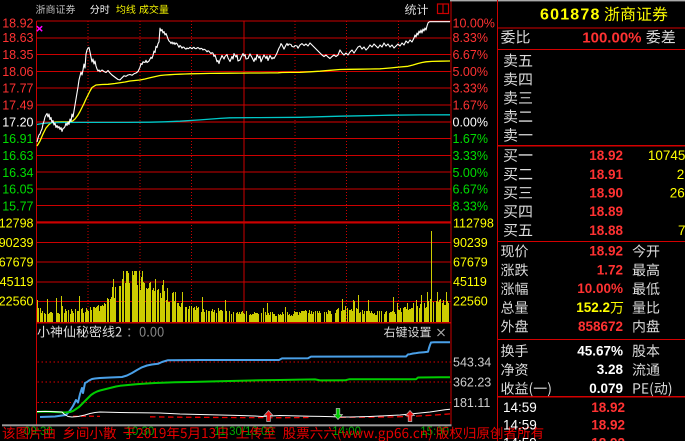  I want to click on svg-text: 09:30, so click(38, 432).